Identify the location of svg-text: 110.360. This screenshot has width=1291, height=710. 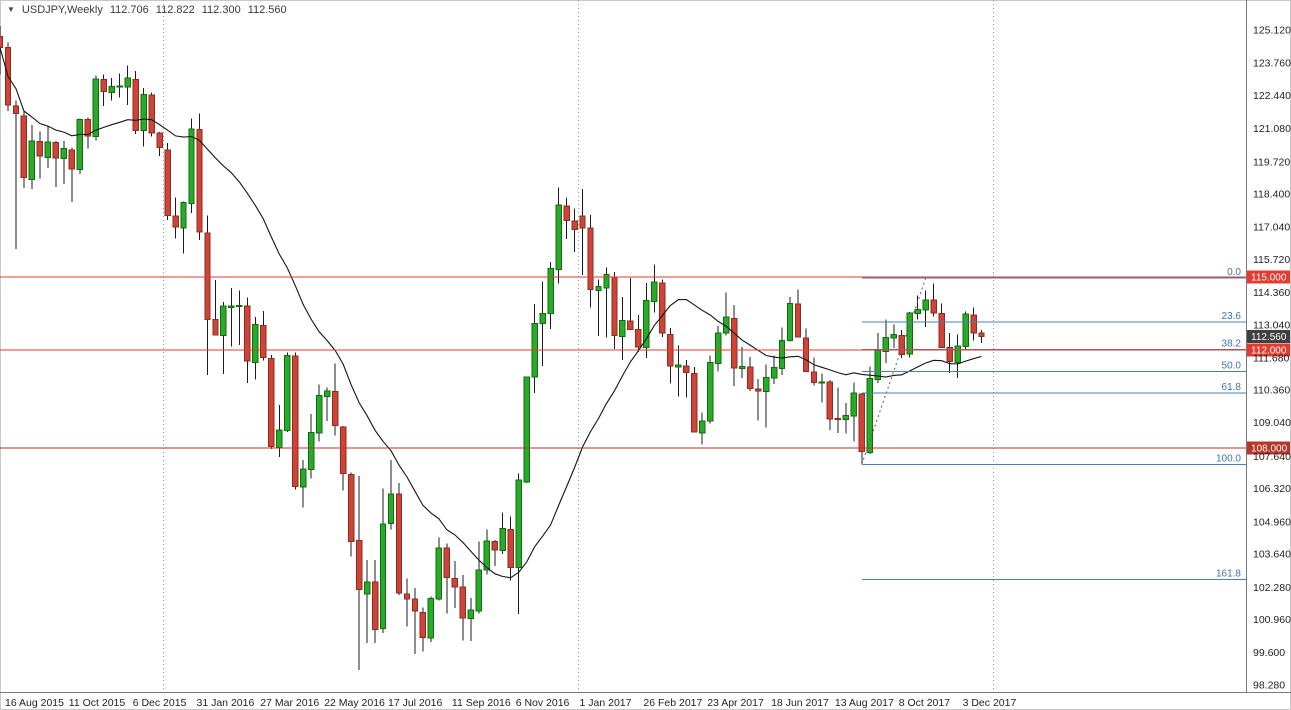
(1271, 391).